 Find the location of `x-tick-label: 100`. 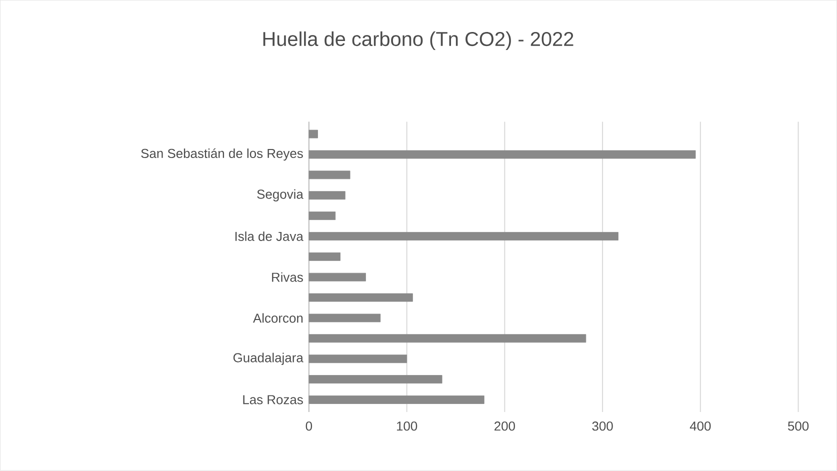

x-tick-label: 100 is located at coordinates (407, 426).